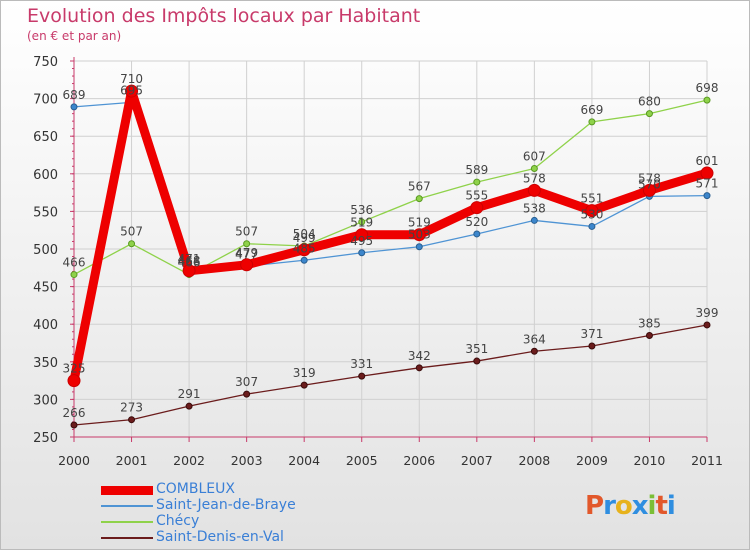  Describe the element at coordinates (304, 460) in the screenshot. I see `x-tick-label: 2004` at that location.